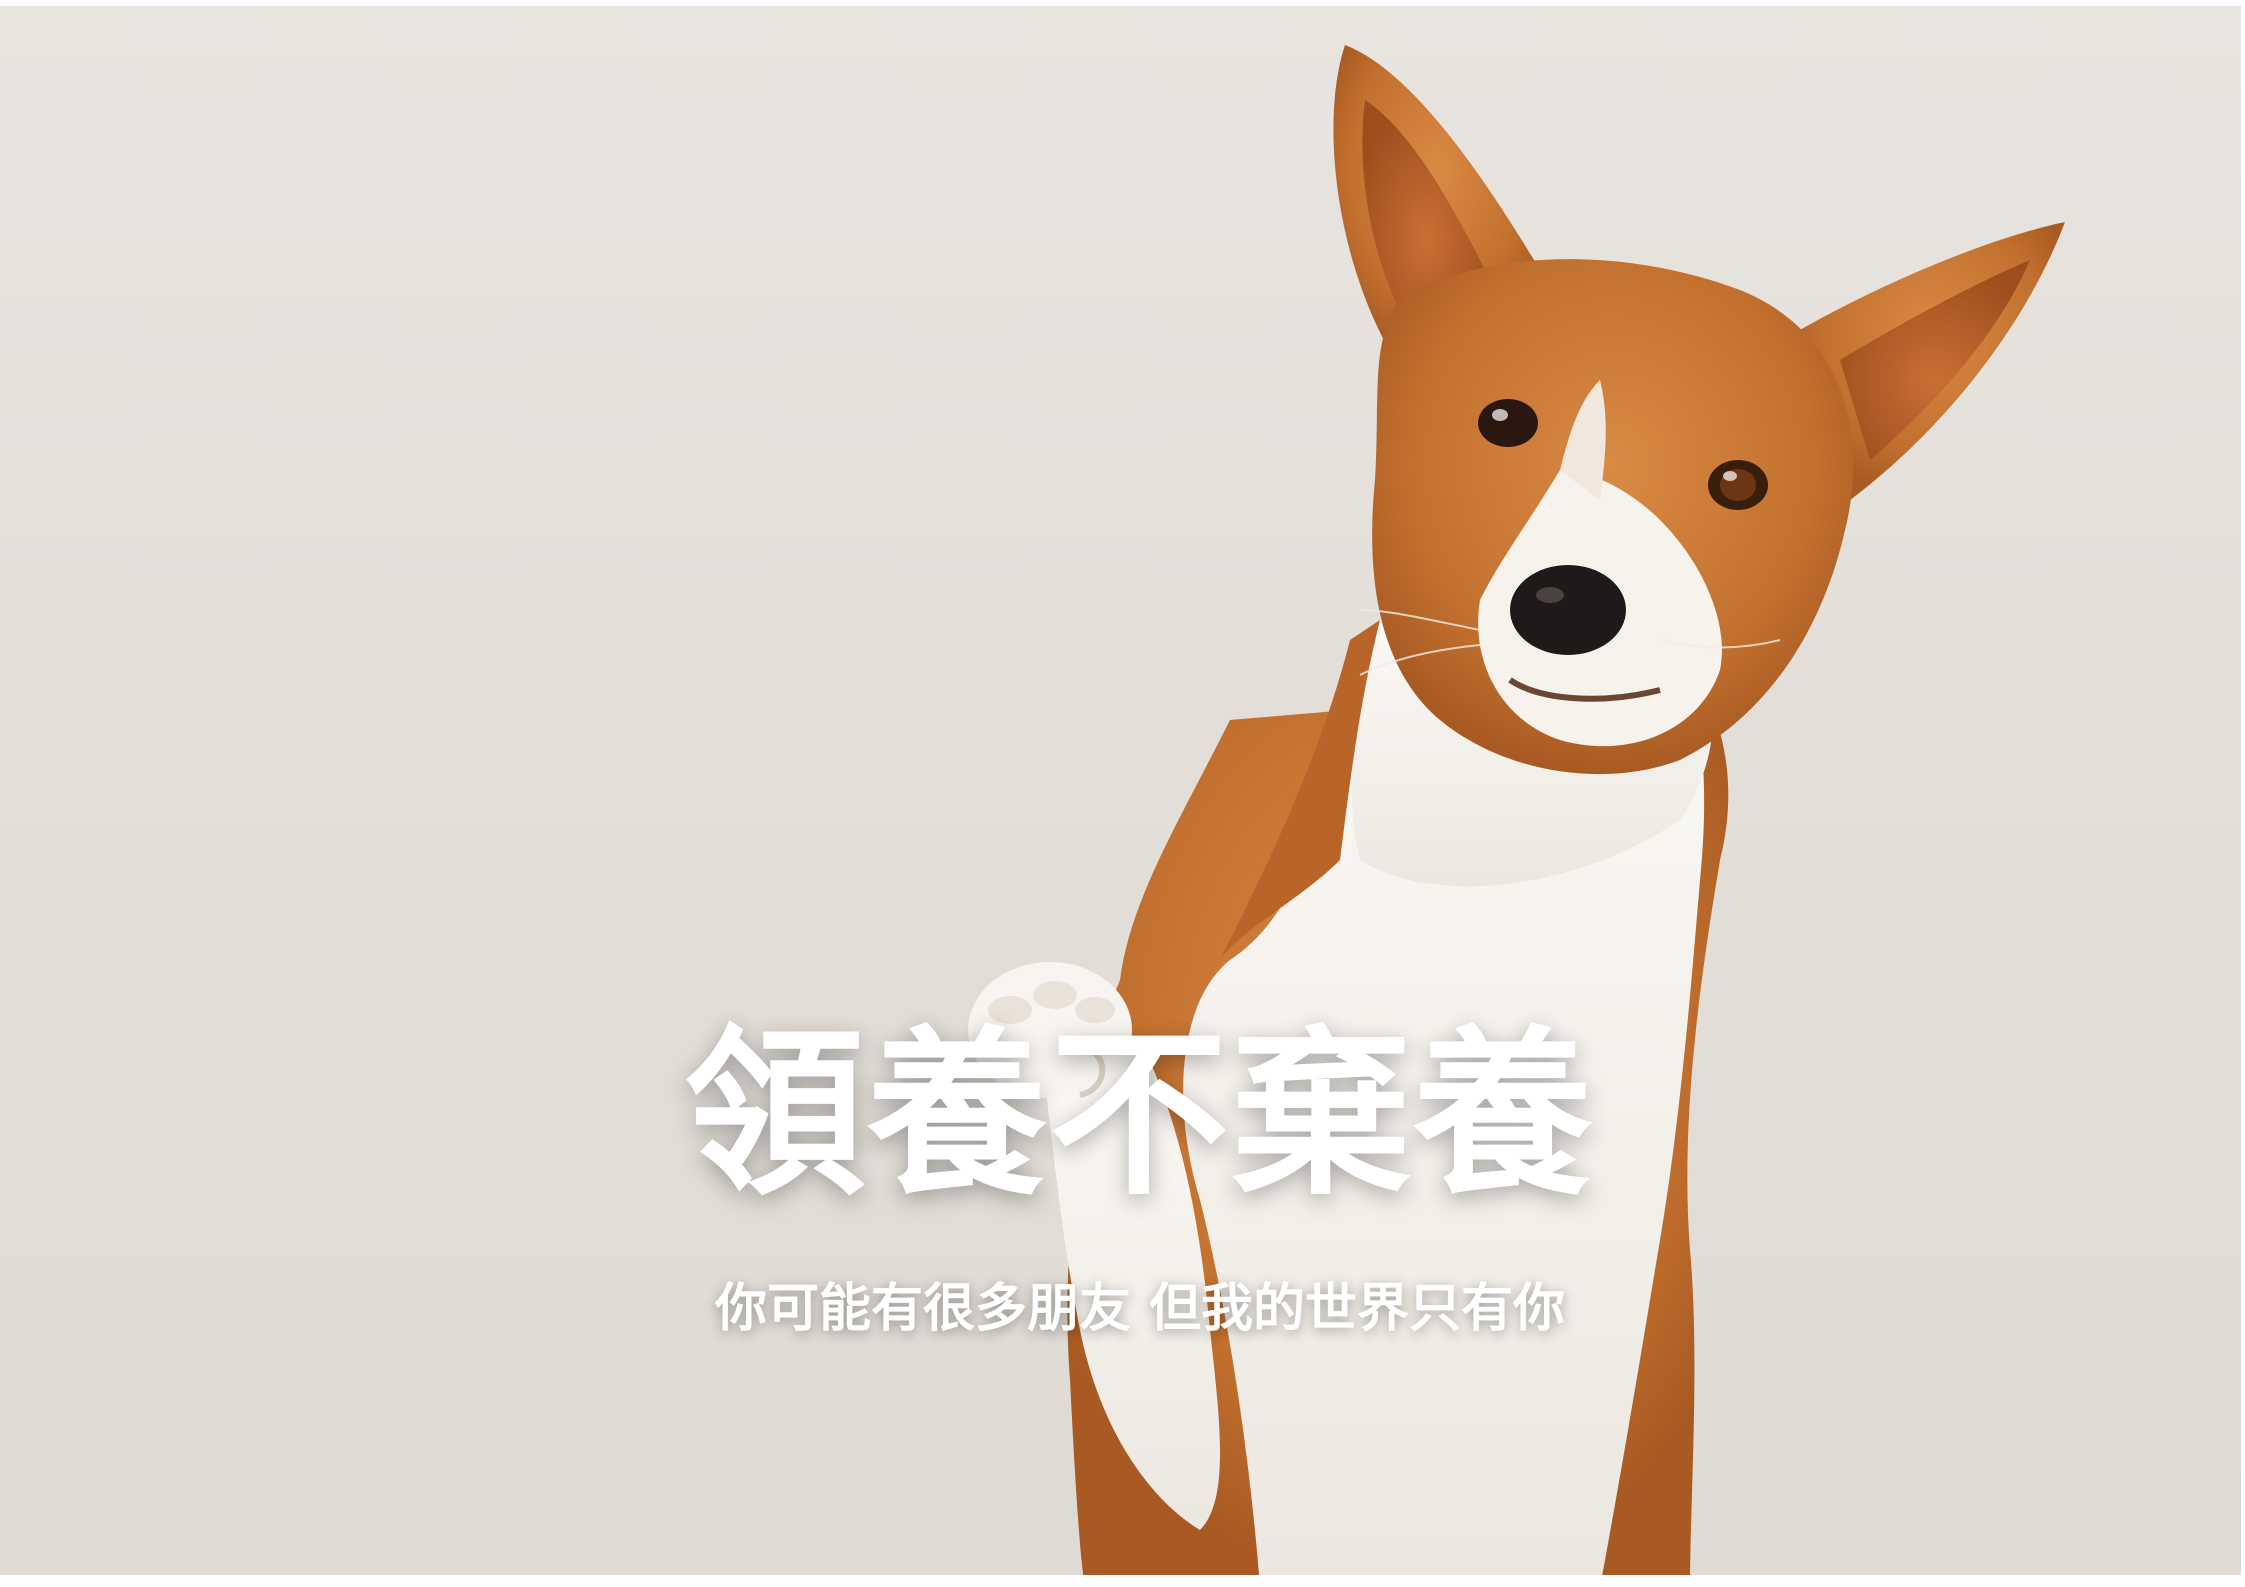 This screenshot has height=1587, width=2245. Describe the element at coordinates (1140, 1115) in the screenshot. I see `headline: 領養不棄養` at that location.